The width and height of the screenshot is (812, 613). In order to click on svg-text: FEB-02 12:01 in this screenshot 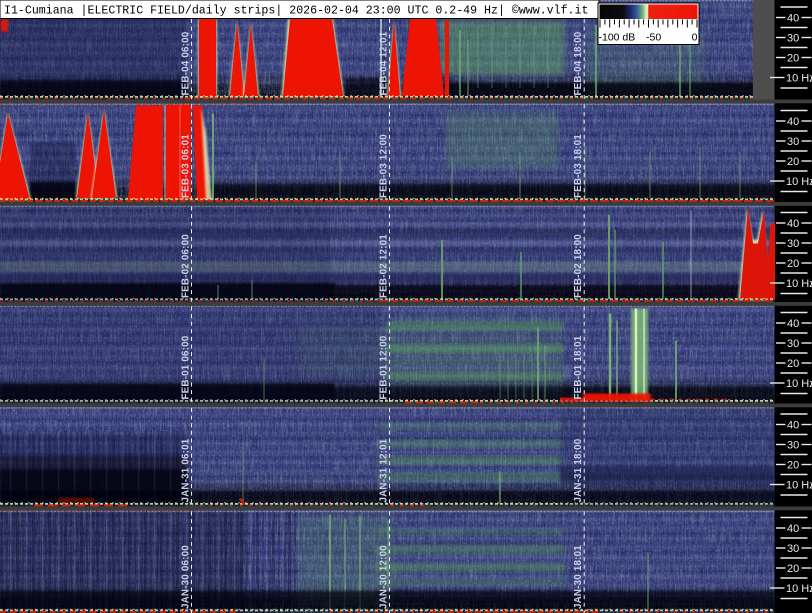, I will do `click(384, 266)`.